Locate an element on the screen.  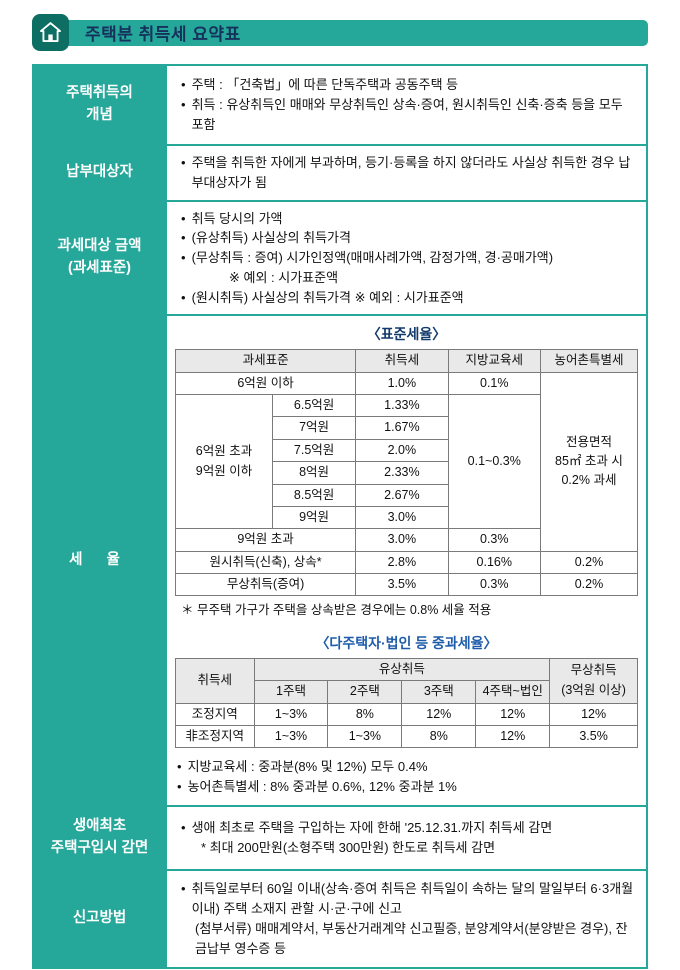
page-header: 주택분 취득세 요약표 is located at coordinates (340, 32).